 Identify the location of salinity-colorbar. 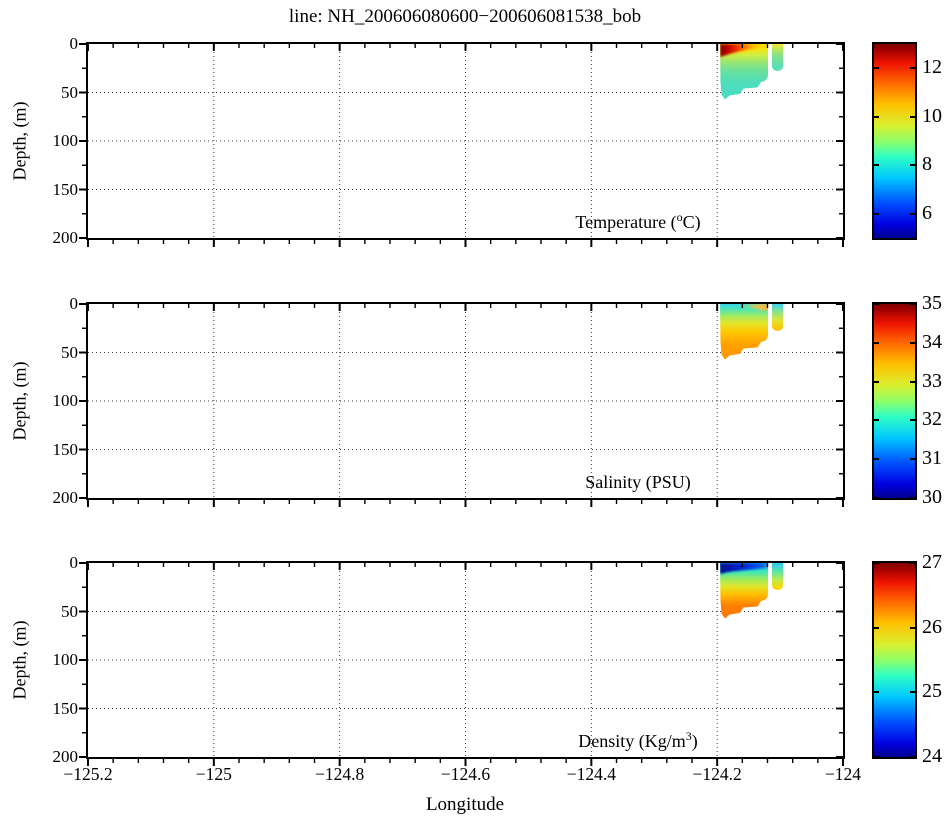
(894, 401).